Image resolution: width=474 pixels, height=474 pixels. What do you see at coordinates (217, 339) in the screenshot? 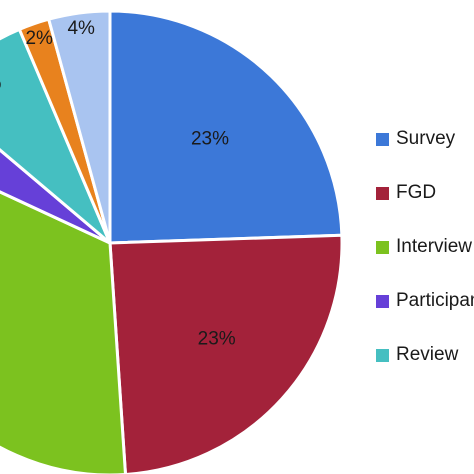
I see `data-label-fgd: 23%` at bounding box center [217, 339].